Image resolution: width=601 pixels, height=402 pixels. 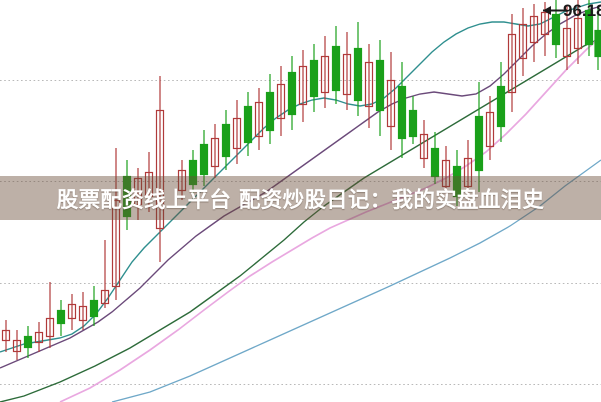 I want to click on headline-overlay-band: 股票配资线上平台 配资炒股日记：我的实盘血泪史, so click(x=300, y=198).